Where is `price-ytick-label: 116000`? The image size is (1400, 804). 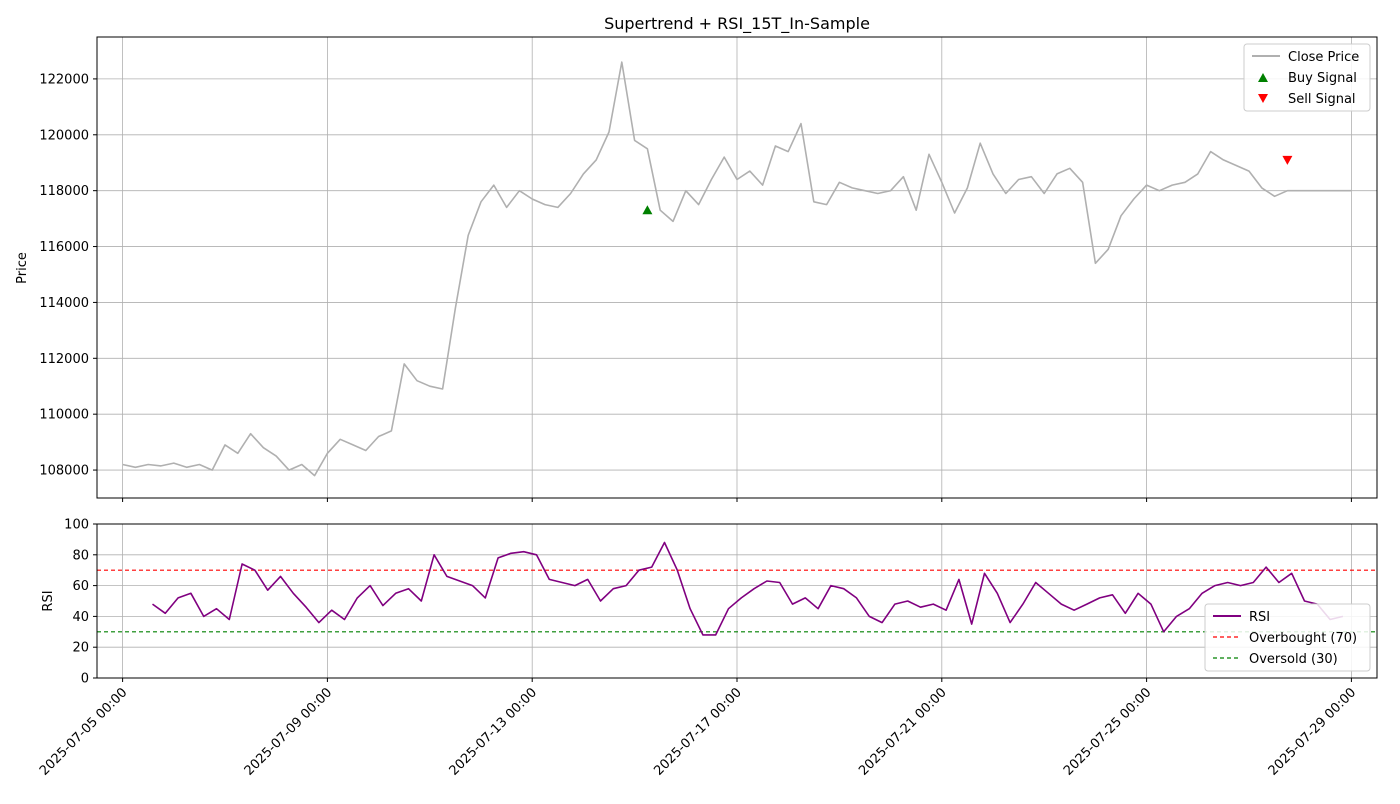 price-ytick-label: 116000 is located at coordinates (64, 247).